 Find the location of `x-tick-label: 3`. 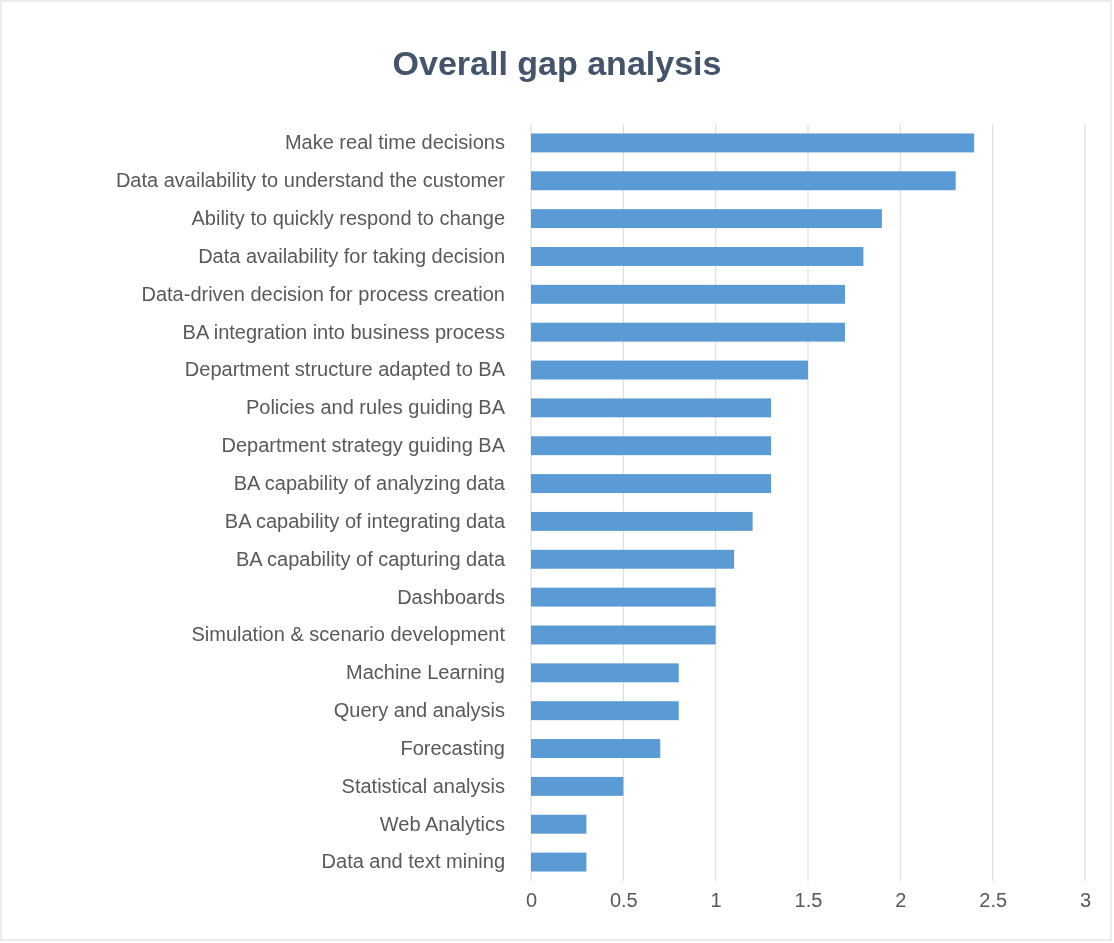

x-tick-label: 3 is located at coordinates (1085, 900).